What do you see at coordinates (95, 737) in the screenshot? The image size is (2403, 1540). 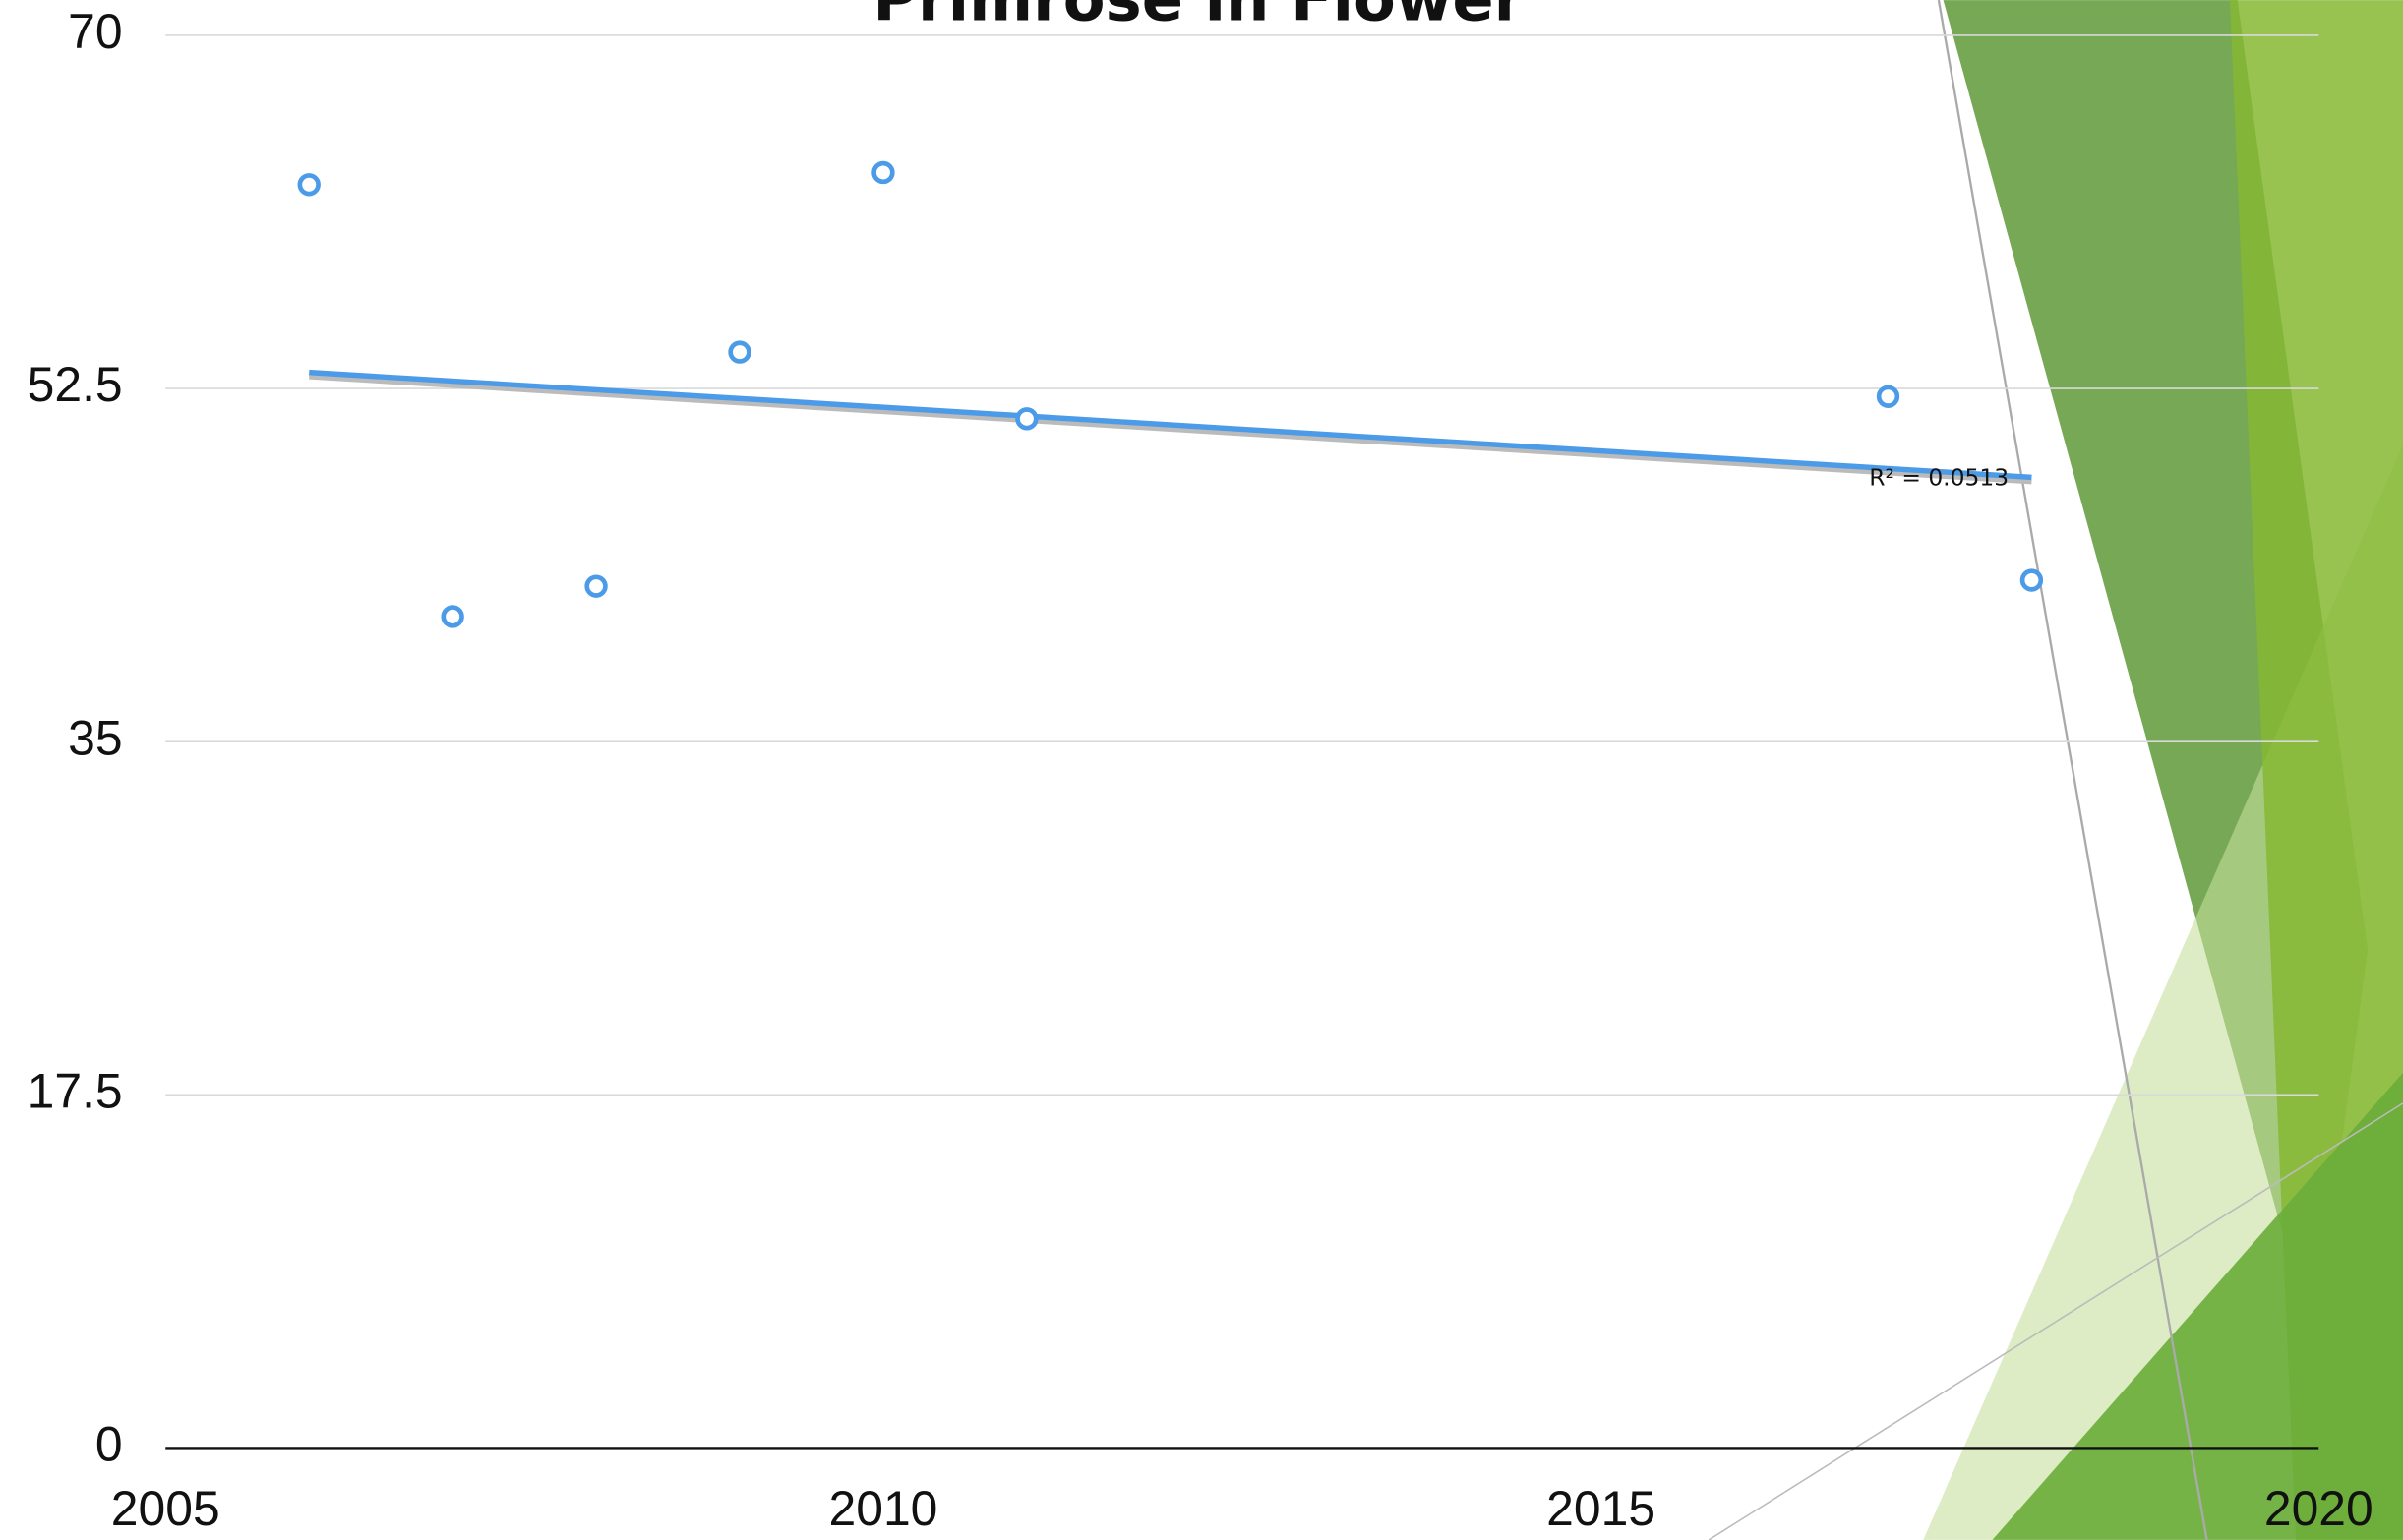 I see `y-tick-label: 35` at bounding box center [95, 737].